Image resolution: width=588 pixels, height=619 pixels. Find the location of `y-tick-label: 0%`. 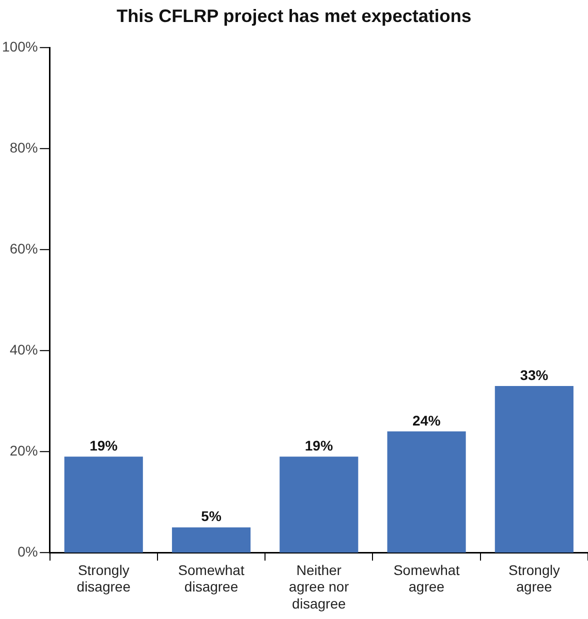

y-tick-label: 0% is located at coordinates (28, 551).